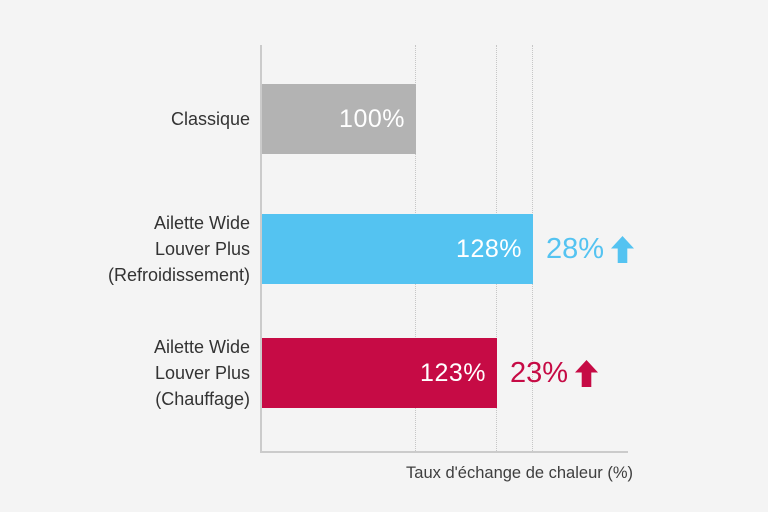 The width and height of the screenshot is (768, 512). I want to click on annotation-text: 23%, so click(539, 372).